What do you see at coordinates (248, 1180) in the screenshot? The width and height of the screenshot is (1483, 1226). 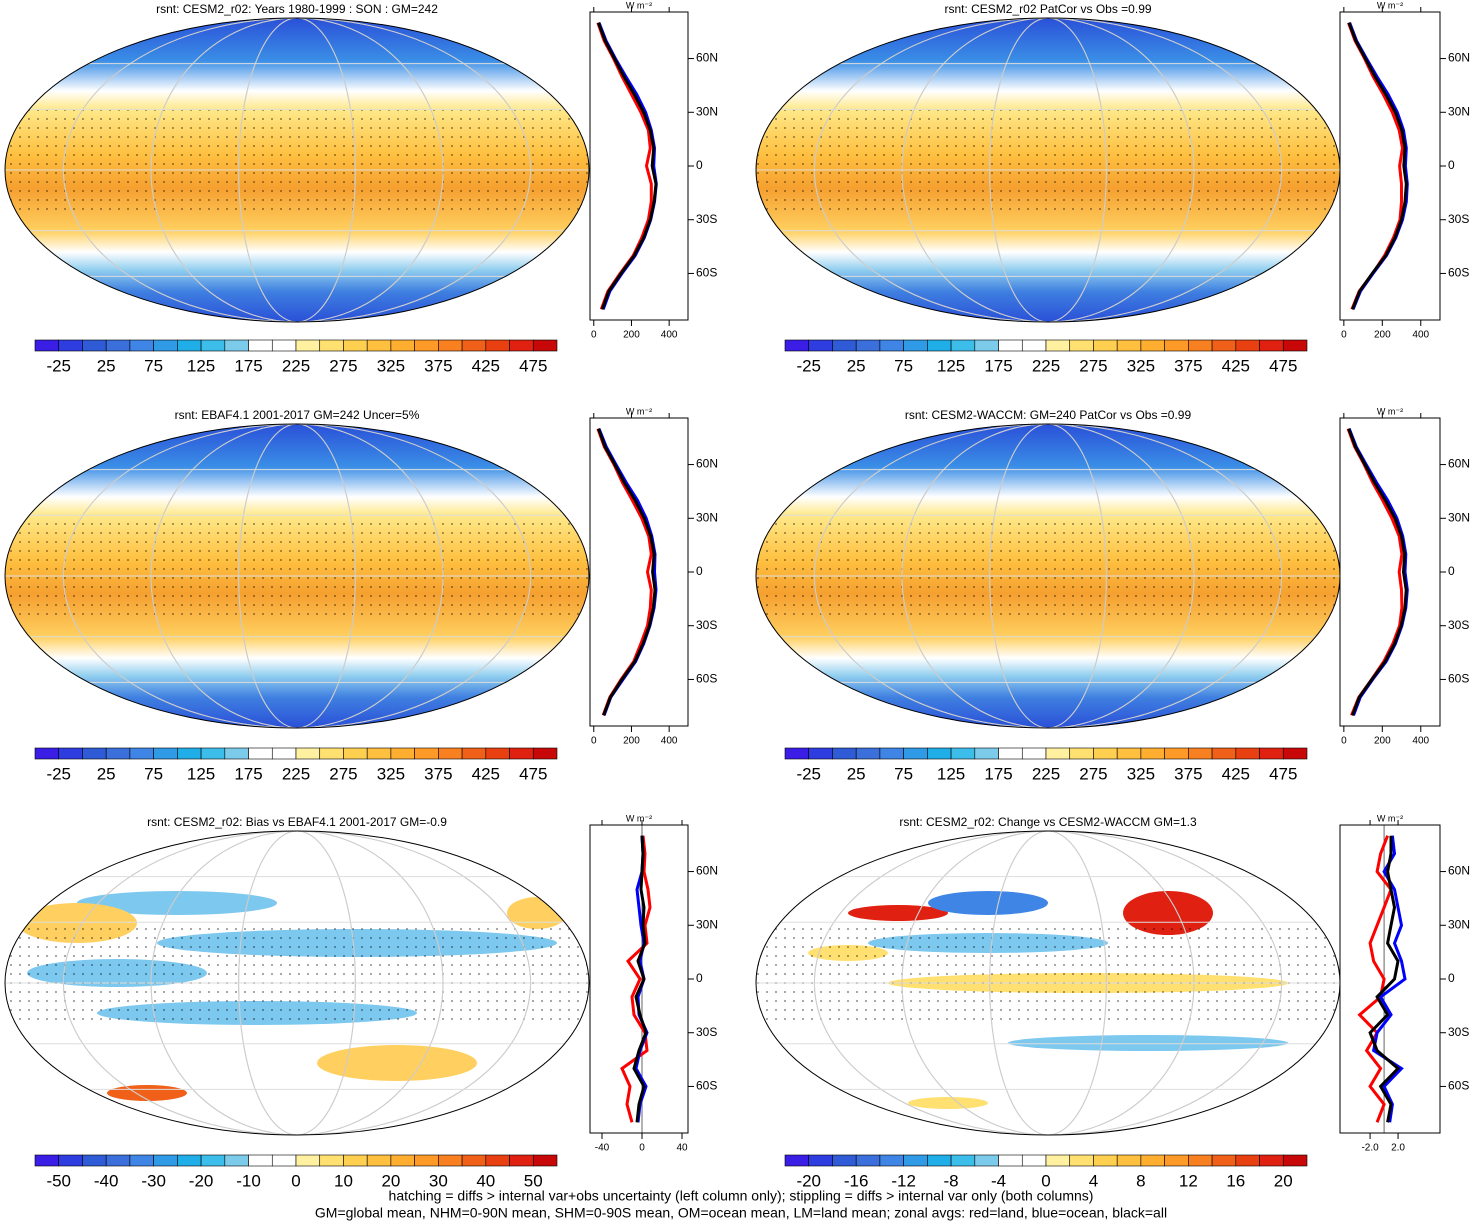 I see `colorbar-label: -10` at bounding box center [248, 1180].